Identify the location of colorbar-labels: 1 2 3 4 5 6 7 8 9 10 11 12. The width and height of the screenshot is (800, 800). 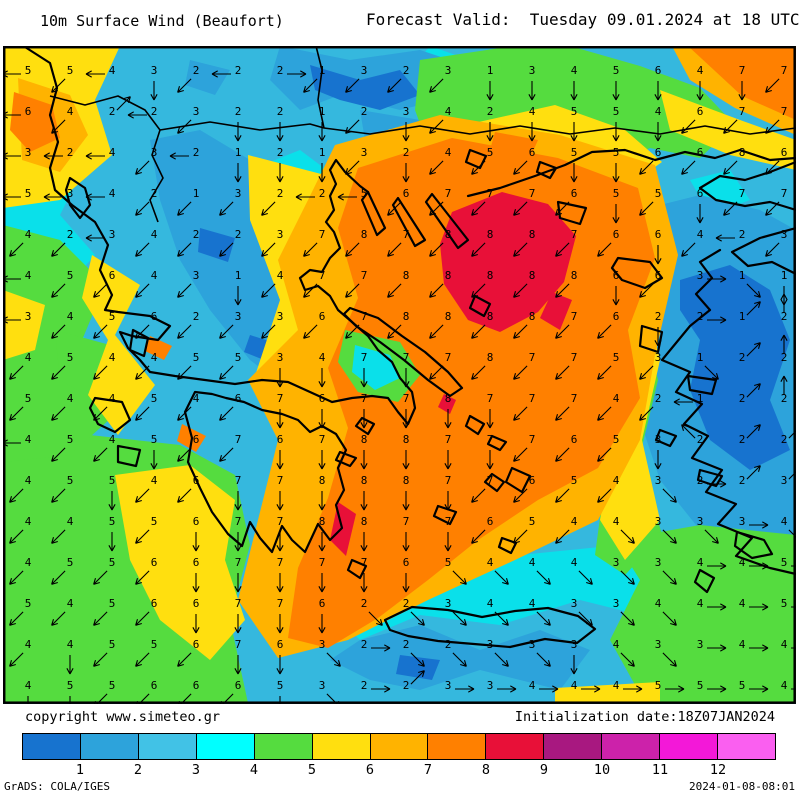
(399, 771).